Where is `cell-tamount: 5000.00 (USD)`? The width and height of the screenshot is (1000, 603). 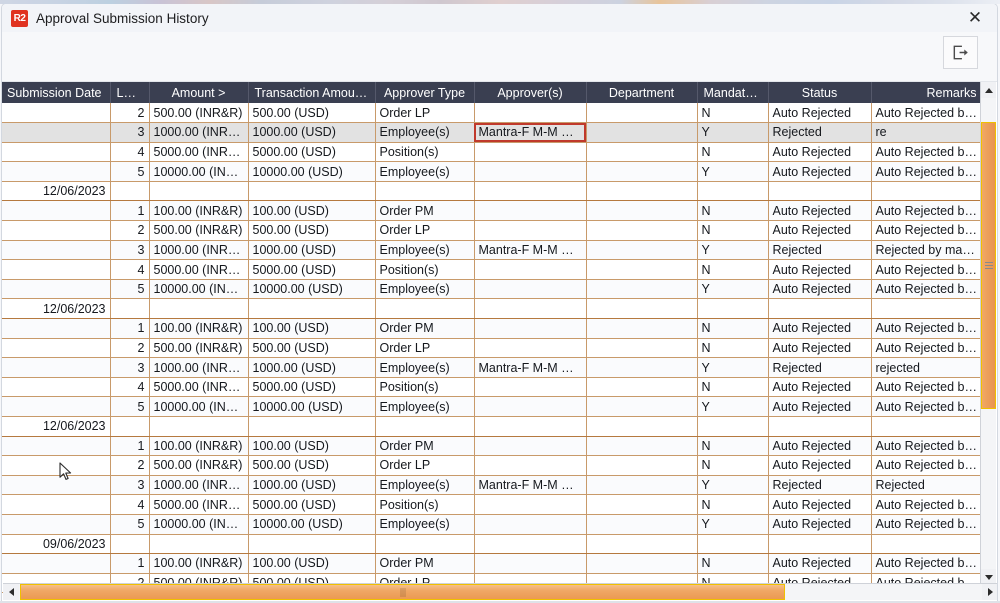
cell-tamount: 5000.00 (USD) is located at coordinates (312, 504).